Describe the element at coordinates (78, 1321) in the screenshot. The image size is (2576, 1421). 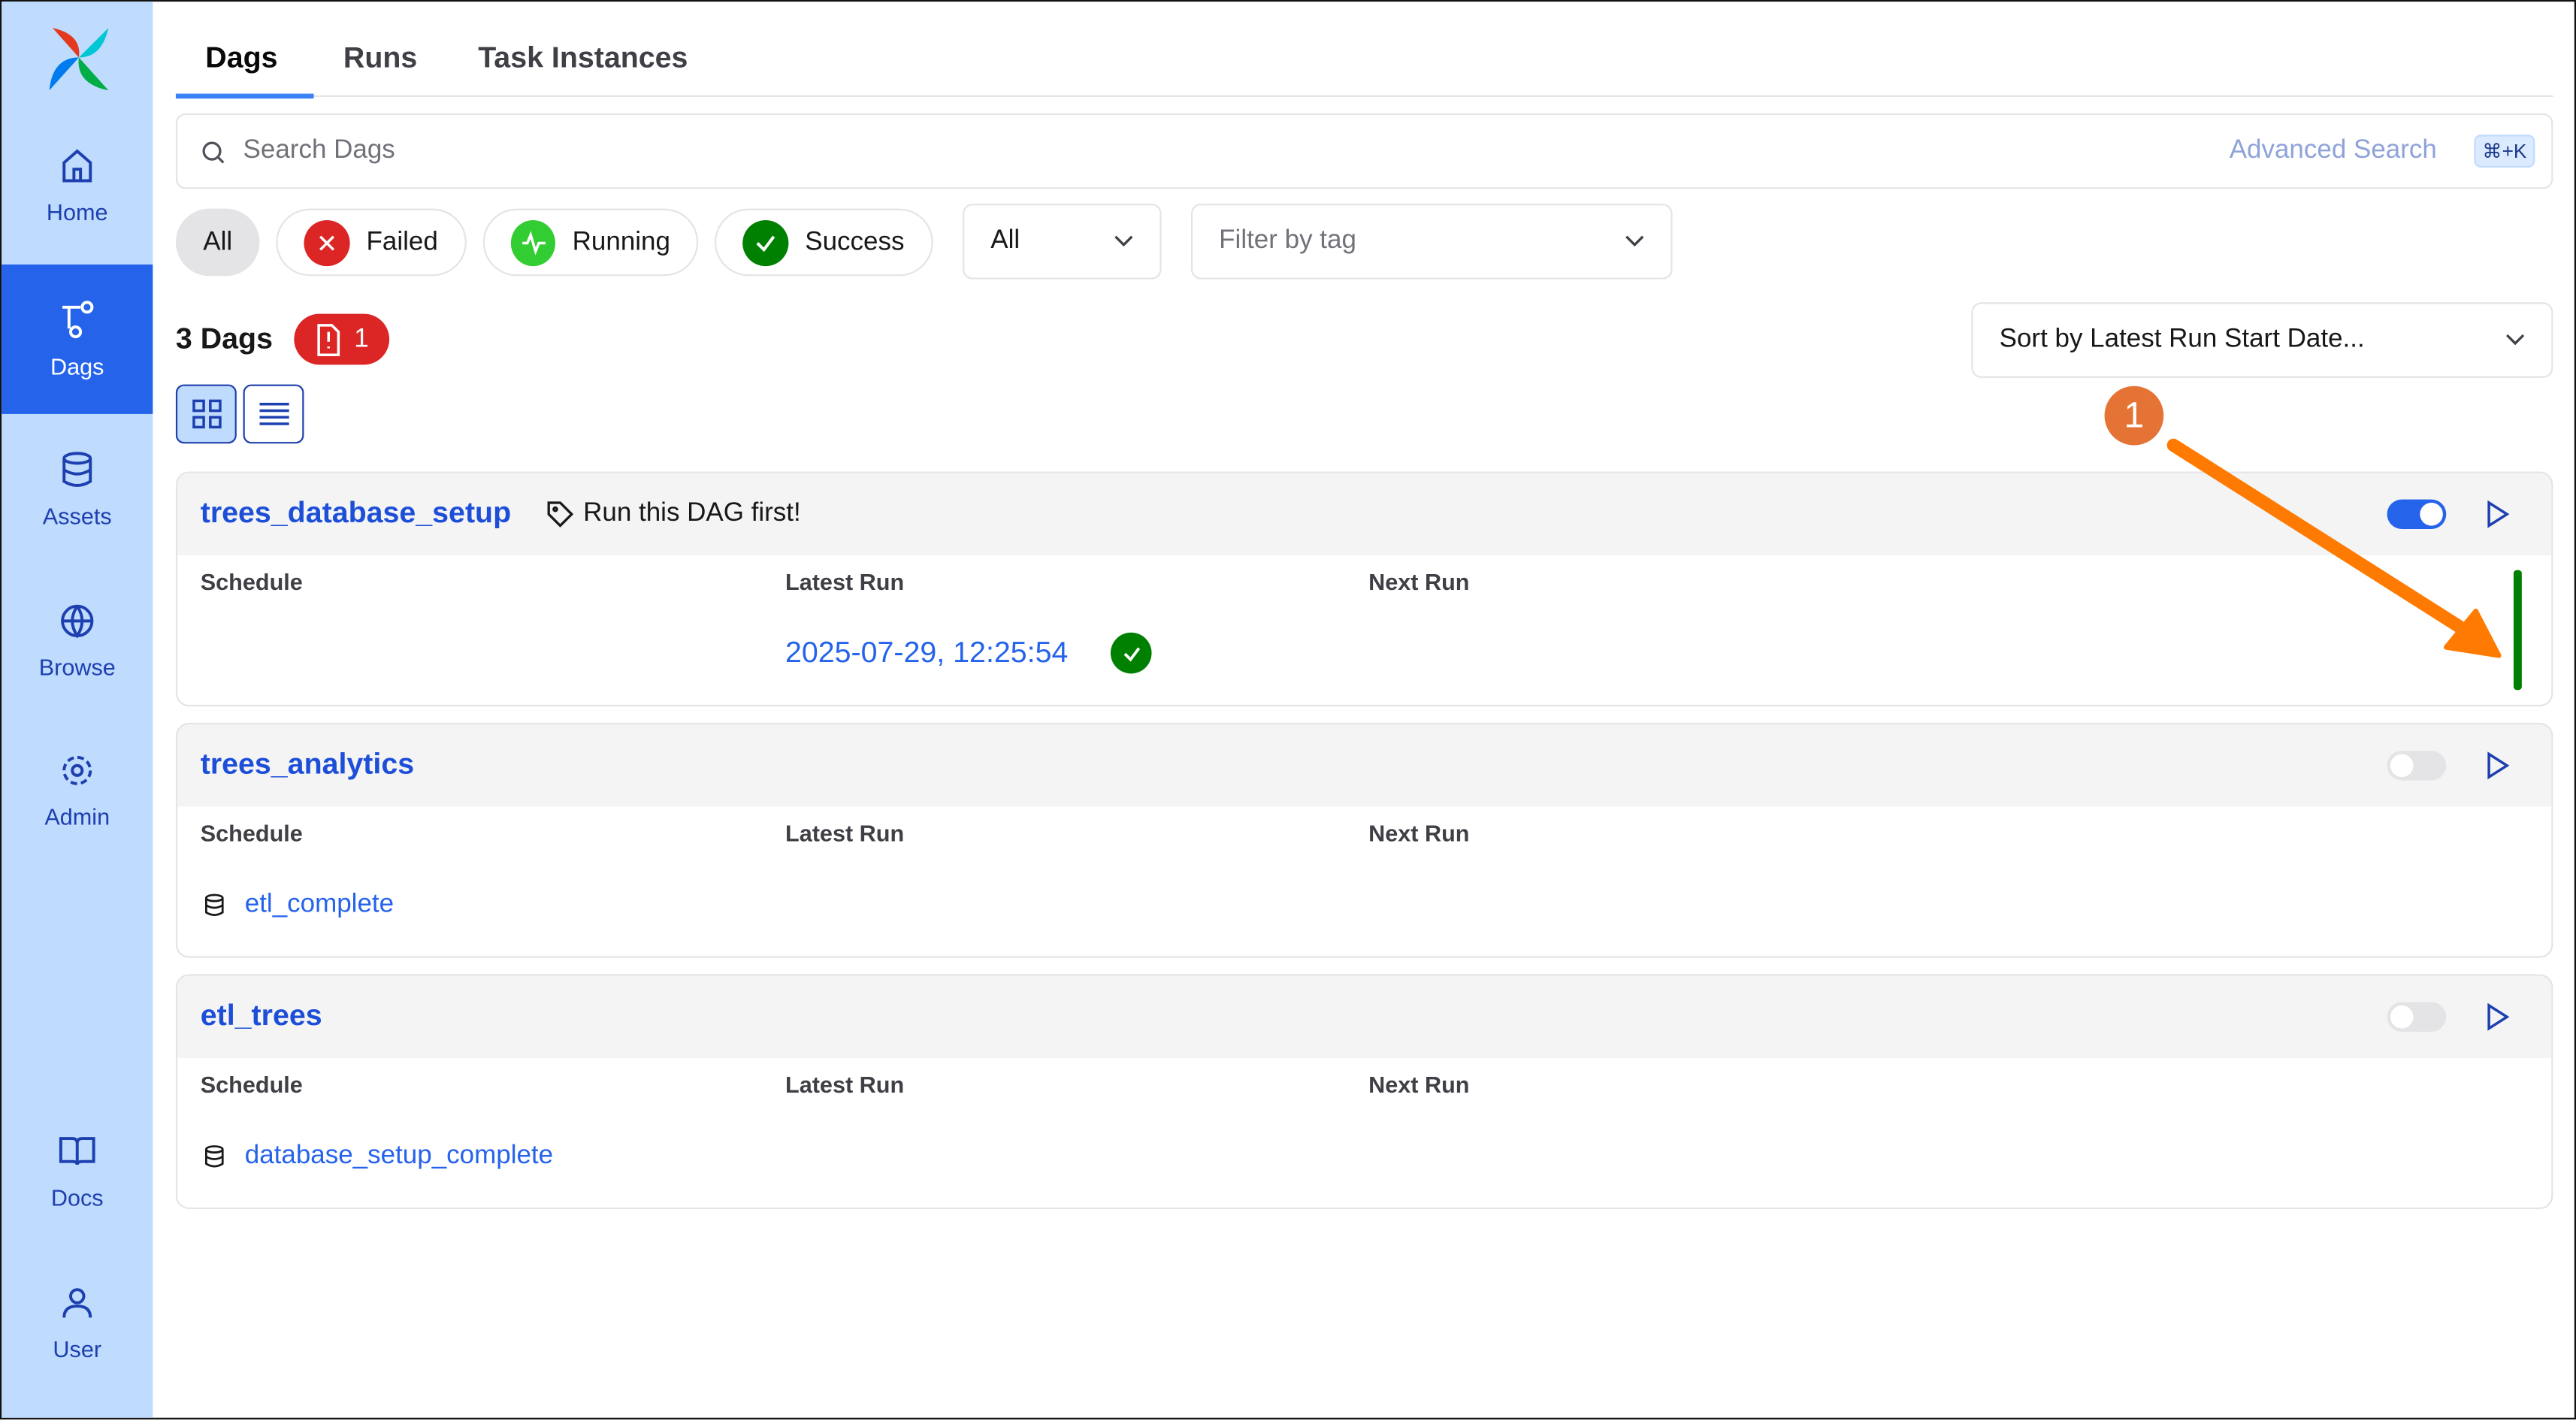
I see `sidebar-item-user: User` at that location.